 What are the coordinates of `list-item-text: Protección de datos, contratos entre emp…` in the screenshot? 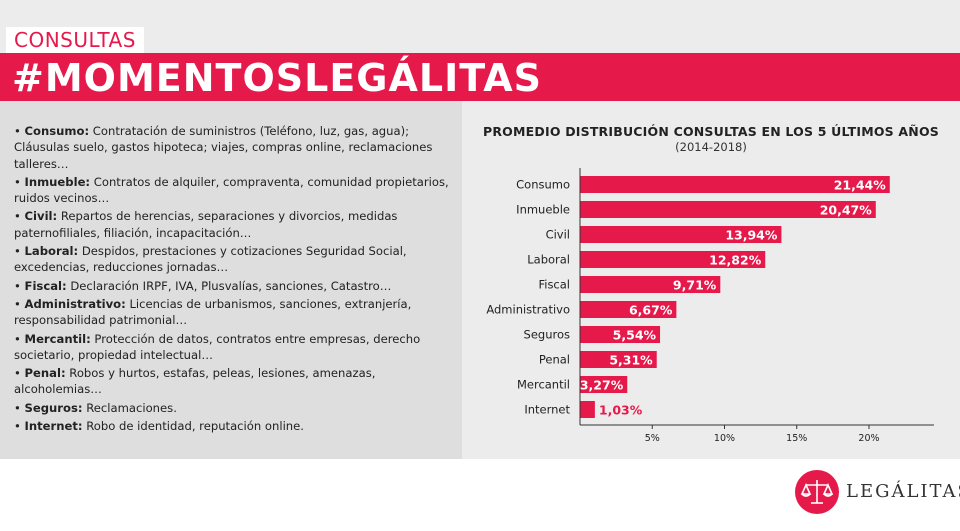 It's located at (217, 346).